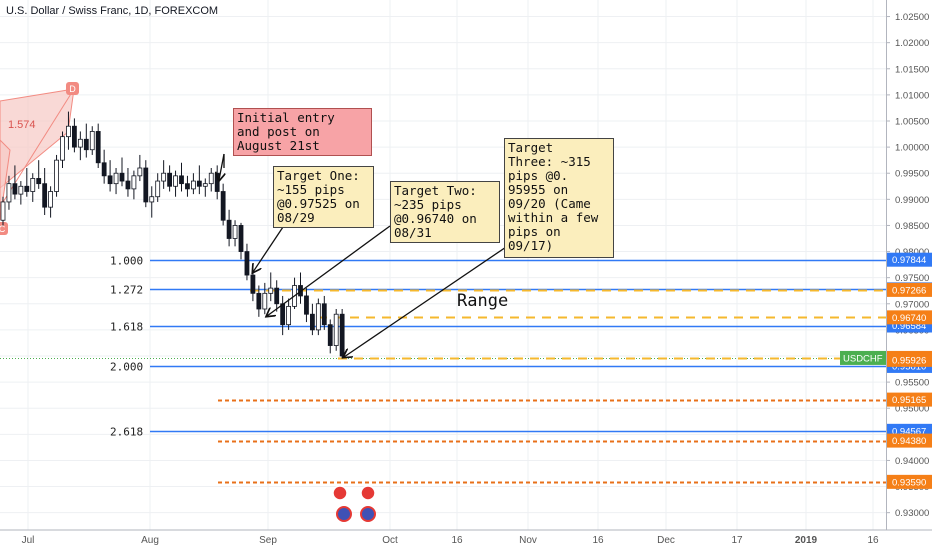 The image size is (932, 550). I want to click on x-tick-label: Oct, so click(390, 540).